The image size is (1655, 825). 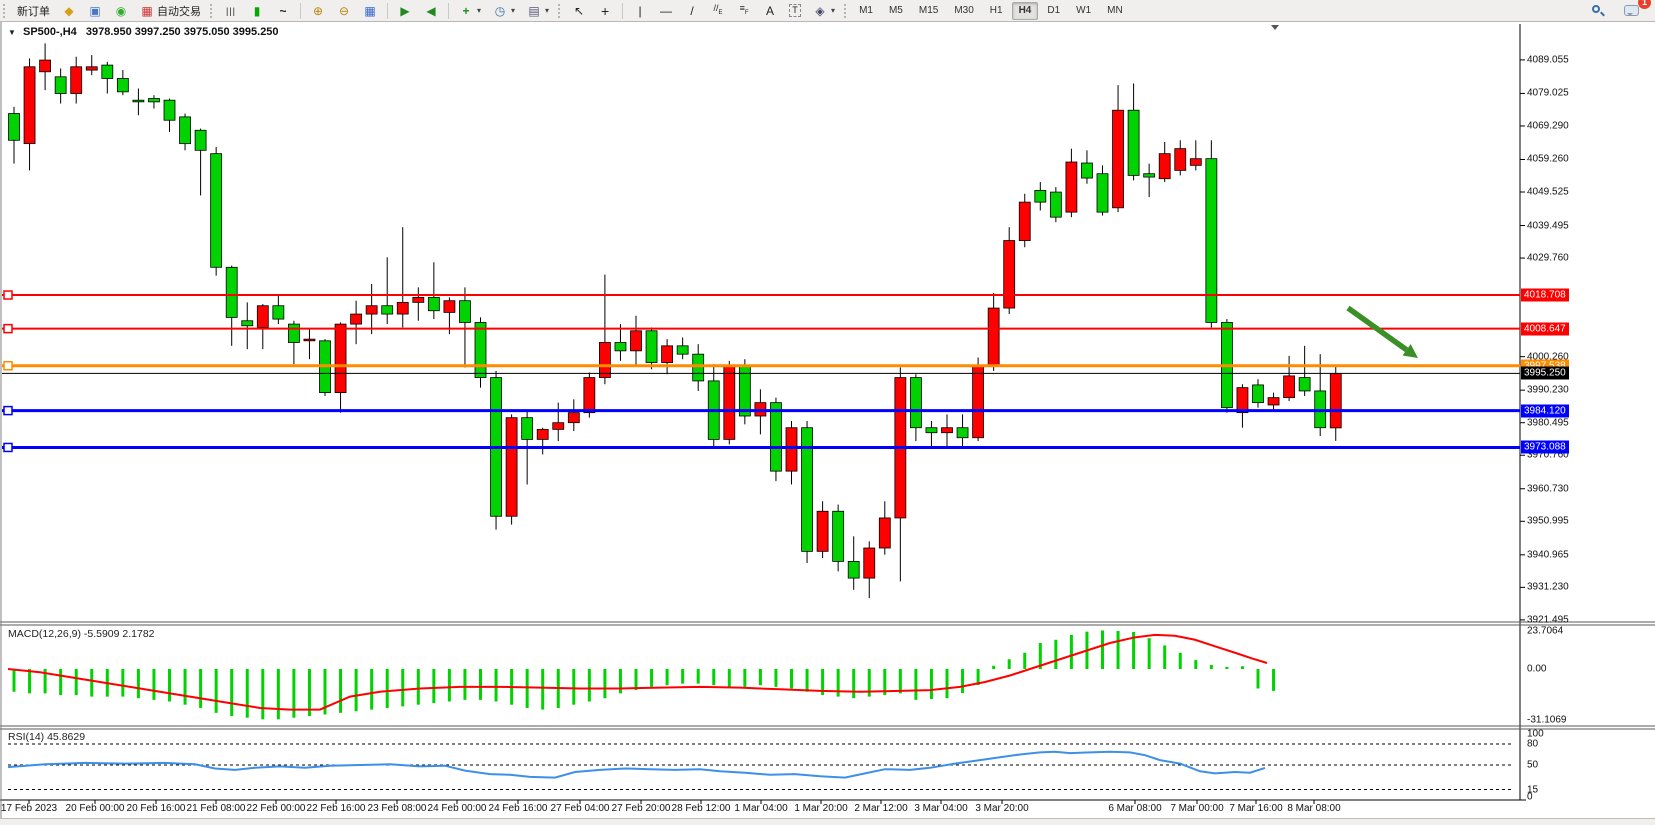 I want to click on search-button, so click(x=1598, y=10).